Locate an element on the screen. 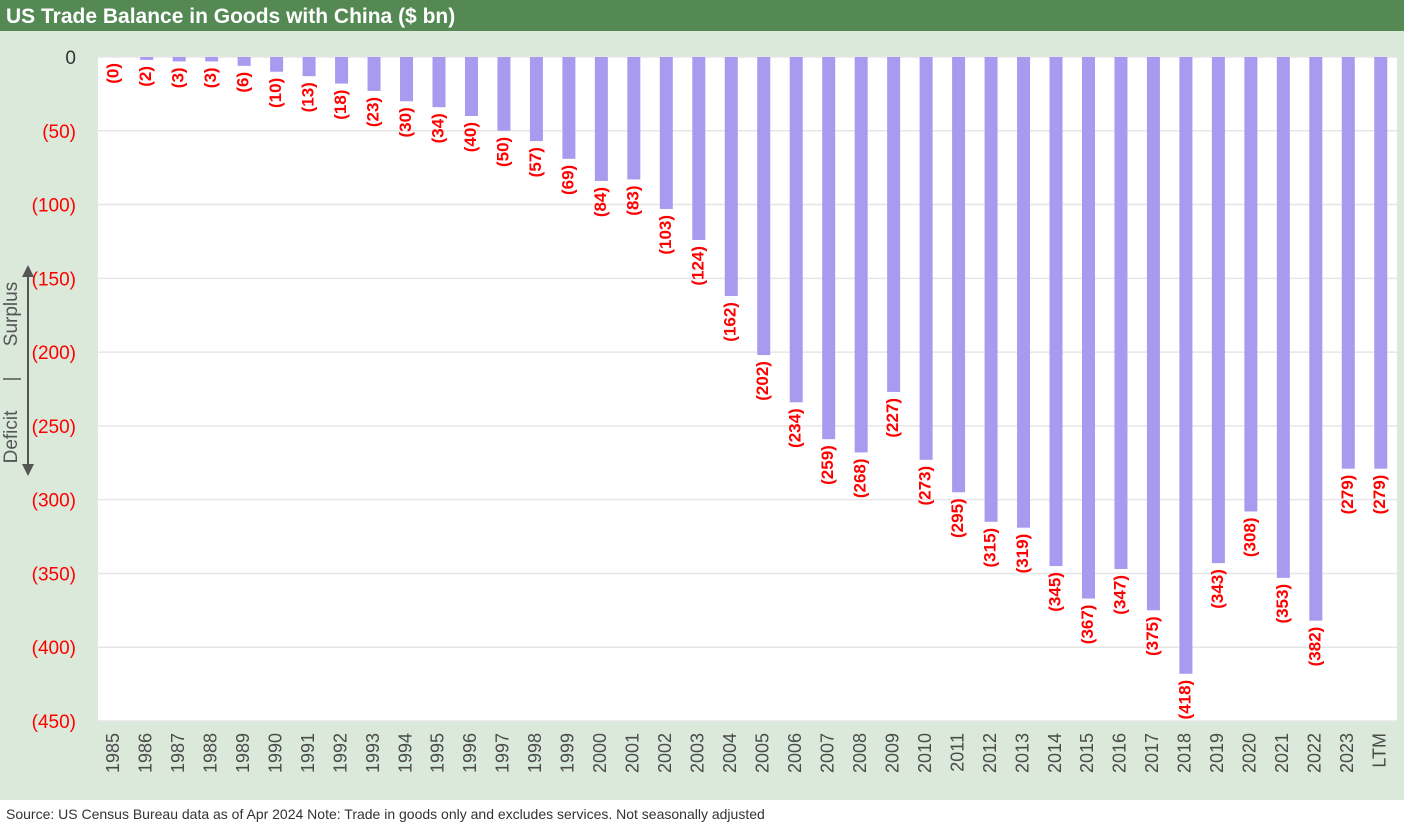 This screenshot has height=832, width=1404. data-label: (353) is located at coordinates (1282, 604).